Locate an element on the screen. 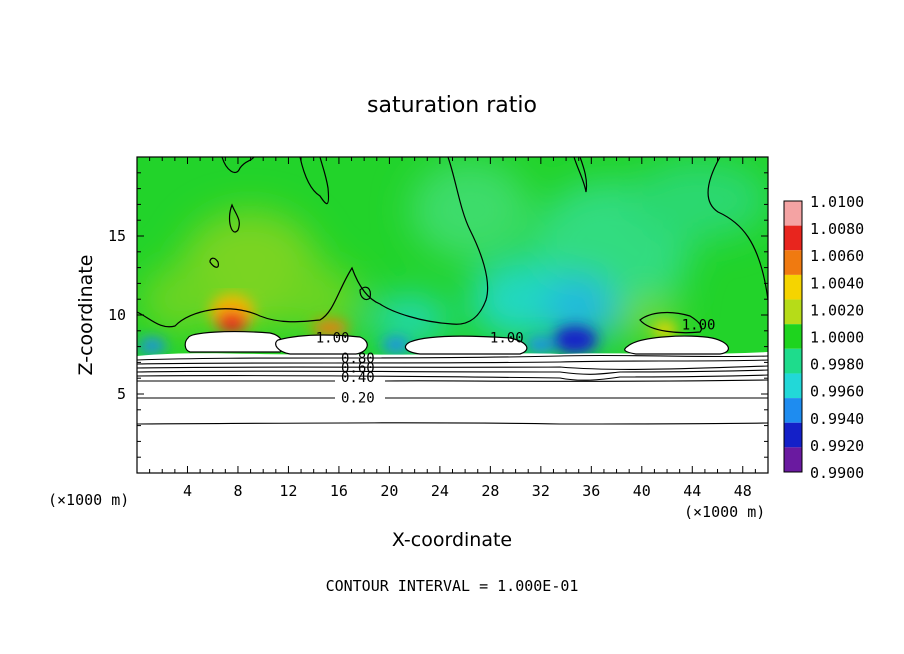 The width and height of the screenshot is (904, 654). x-tick-label: 24 is located at coordinates (440, 491).